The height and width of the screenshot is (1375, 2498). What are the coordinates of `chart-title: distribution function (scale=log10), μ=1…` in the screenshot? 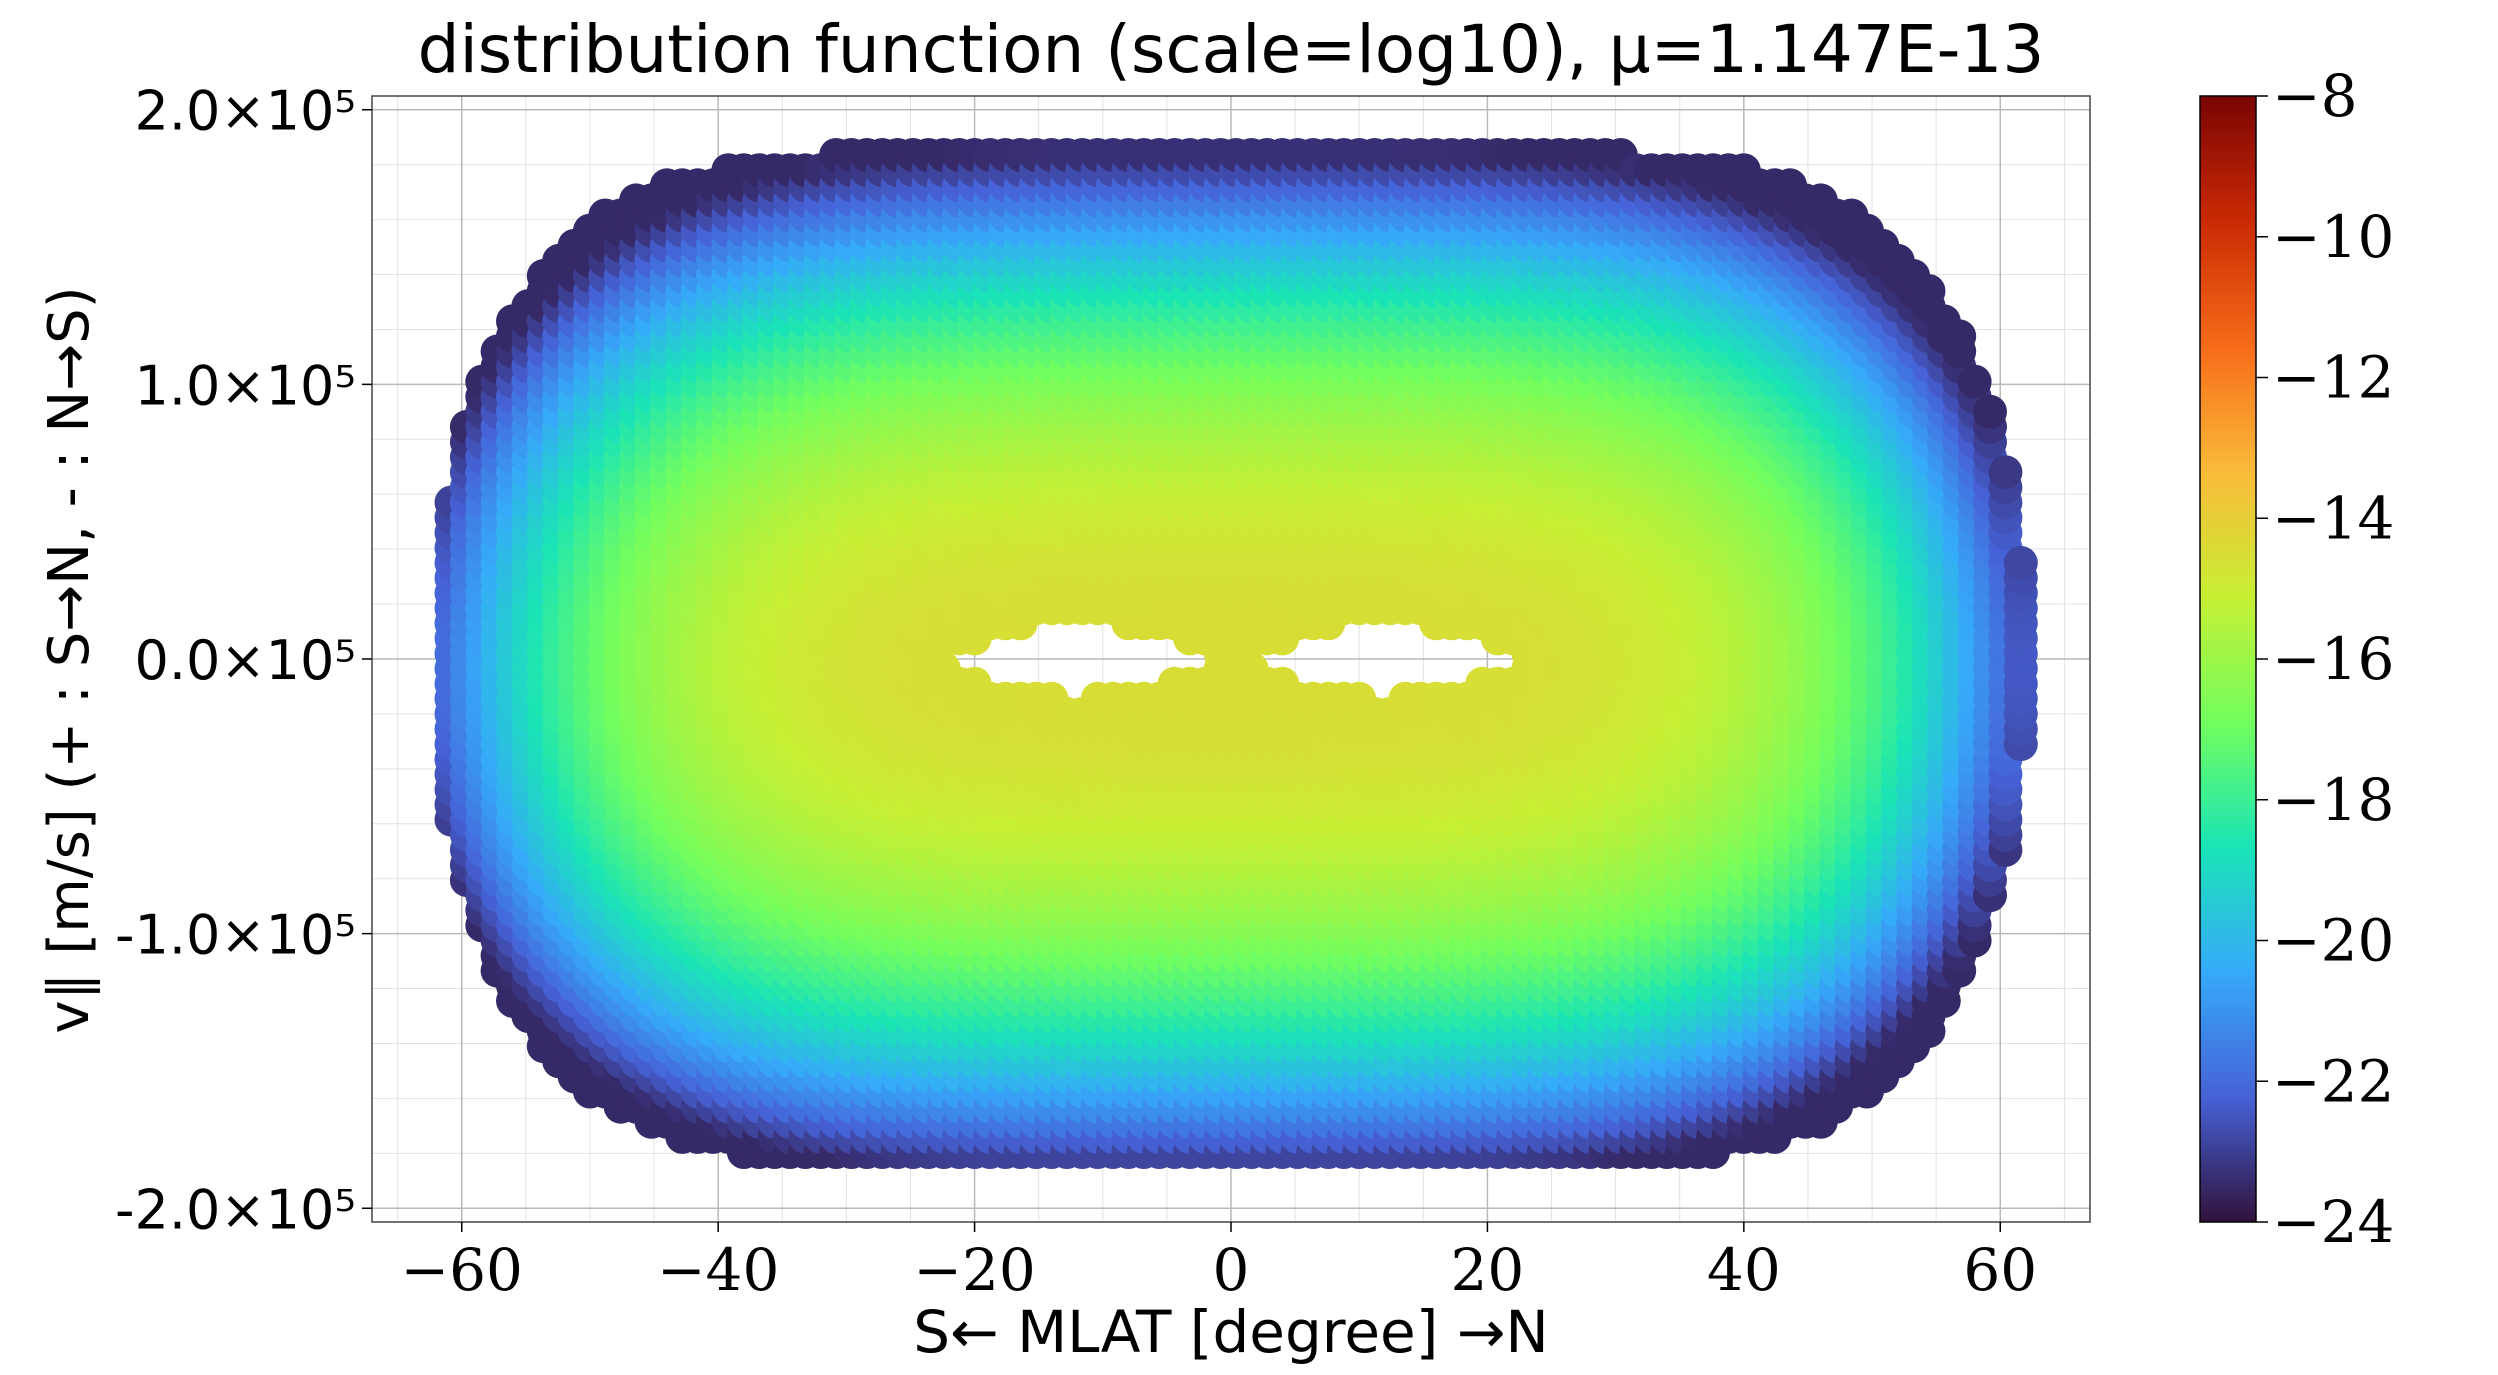 It's located at (1231, 49).